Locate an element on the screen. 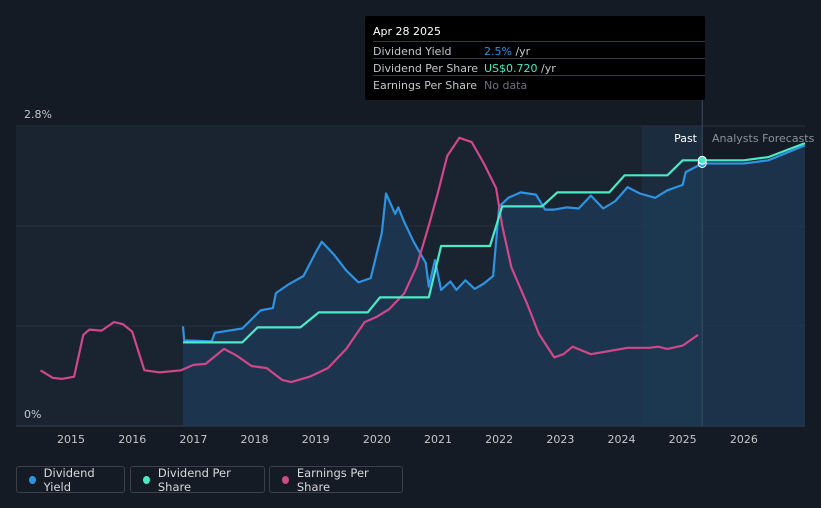 The width and height of the screenshot is (821, 508). x-tick-label: 2024 is located at coordinates (622, 439).